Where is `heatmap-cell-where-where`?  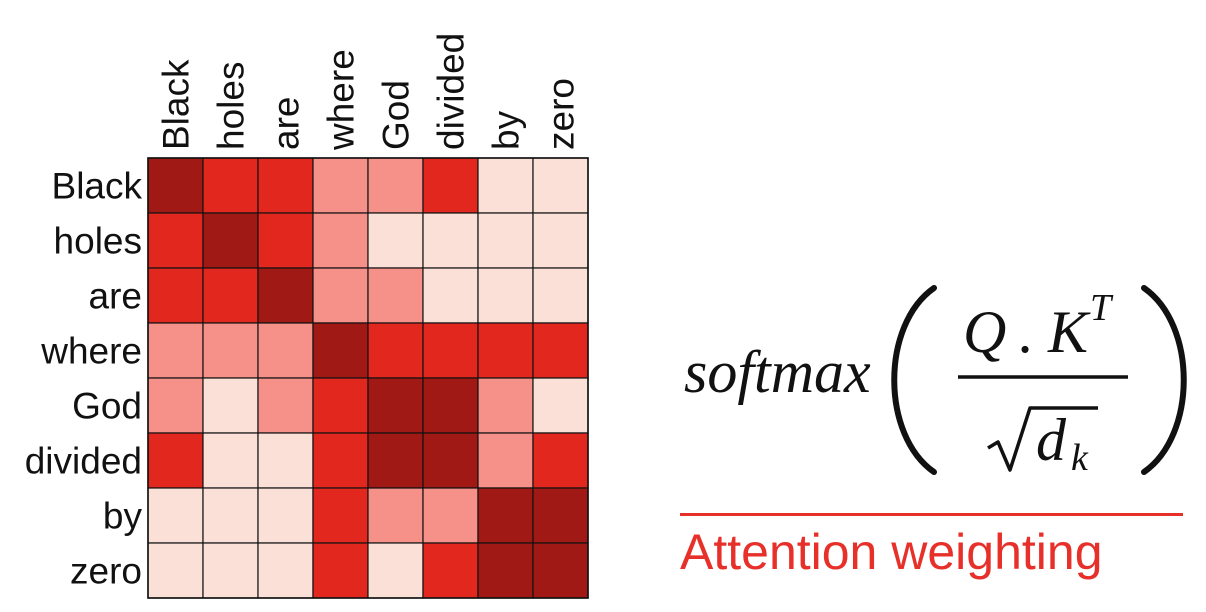
heatmap-cell-where-where is located at coordinates (340, 350).